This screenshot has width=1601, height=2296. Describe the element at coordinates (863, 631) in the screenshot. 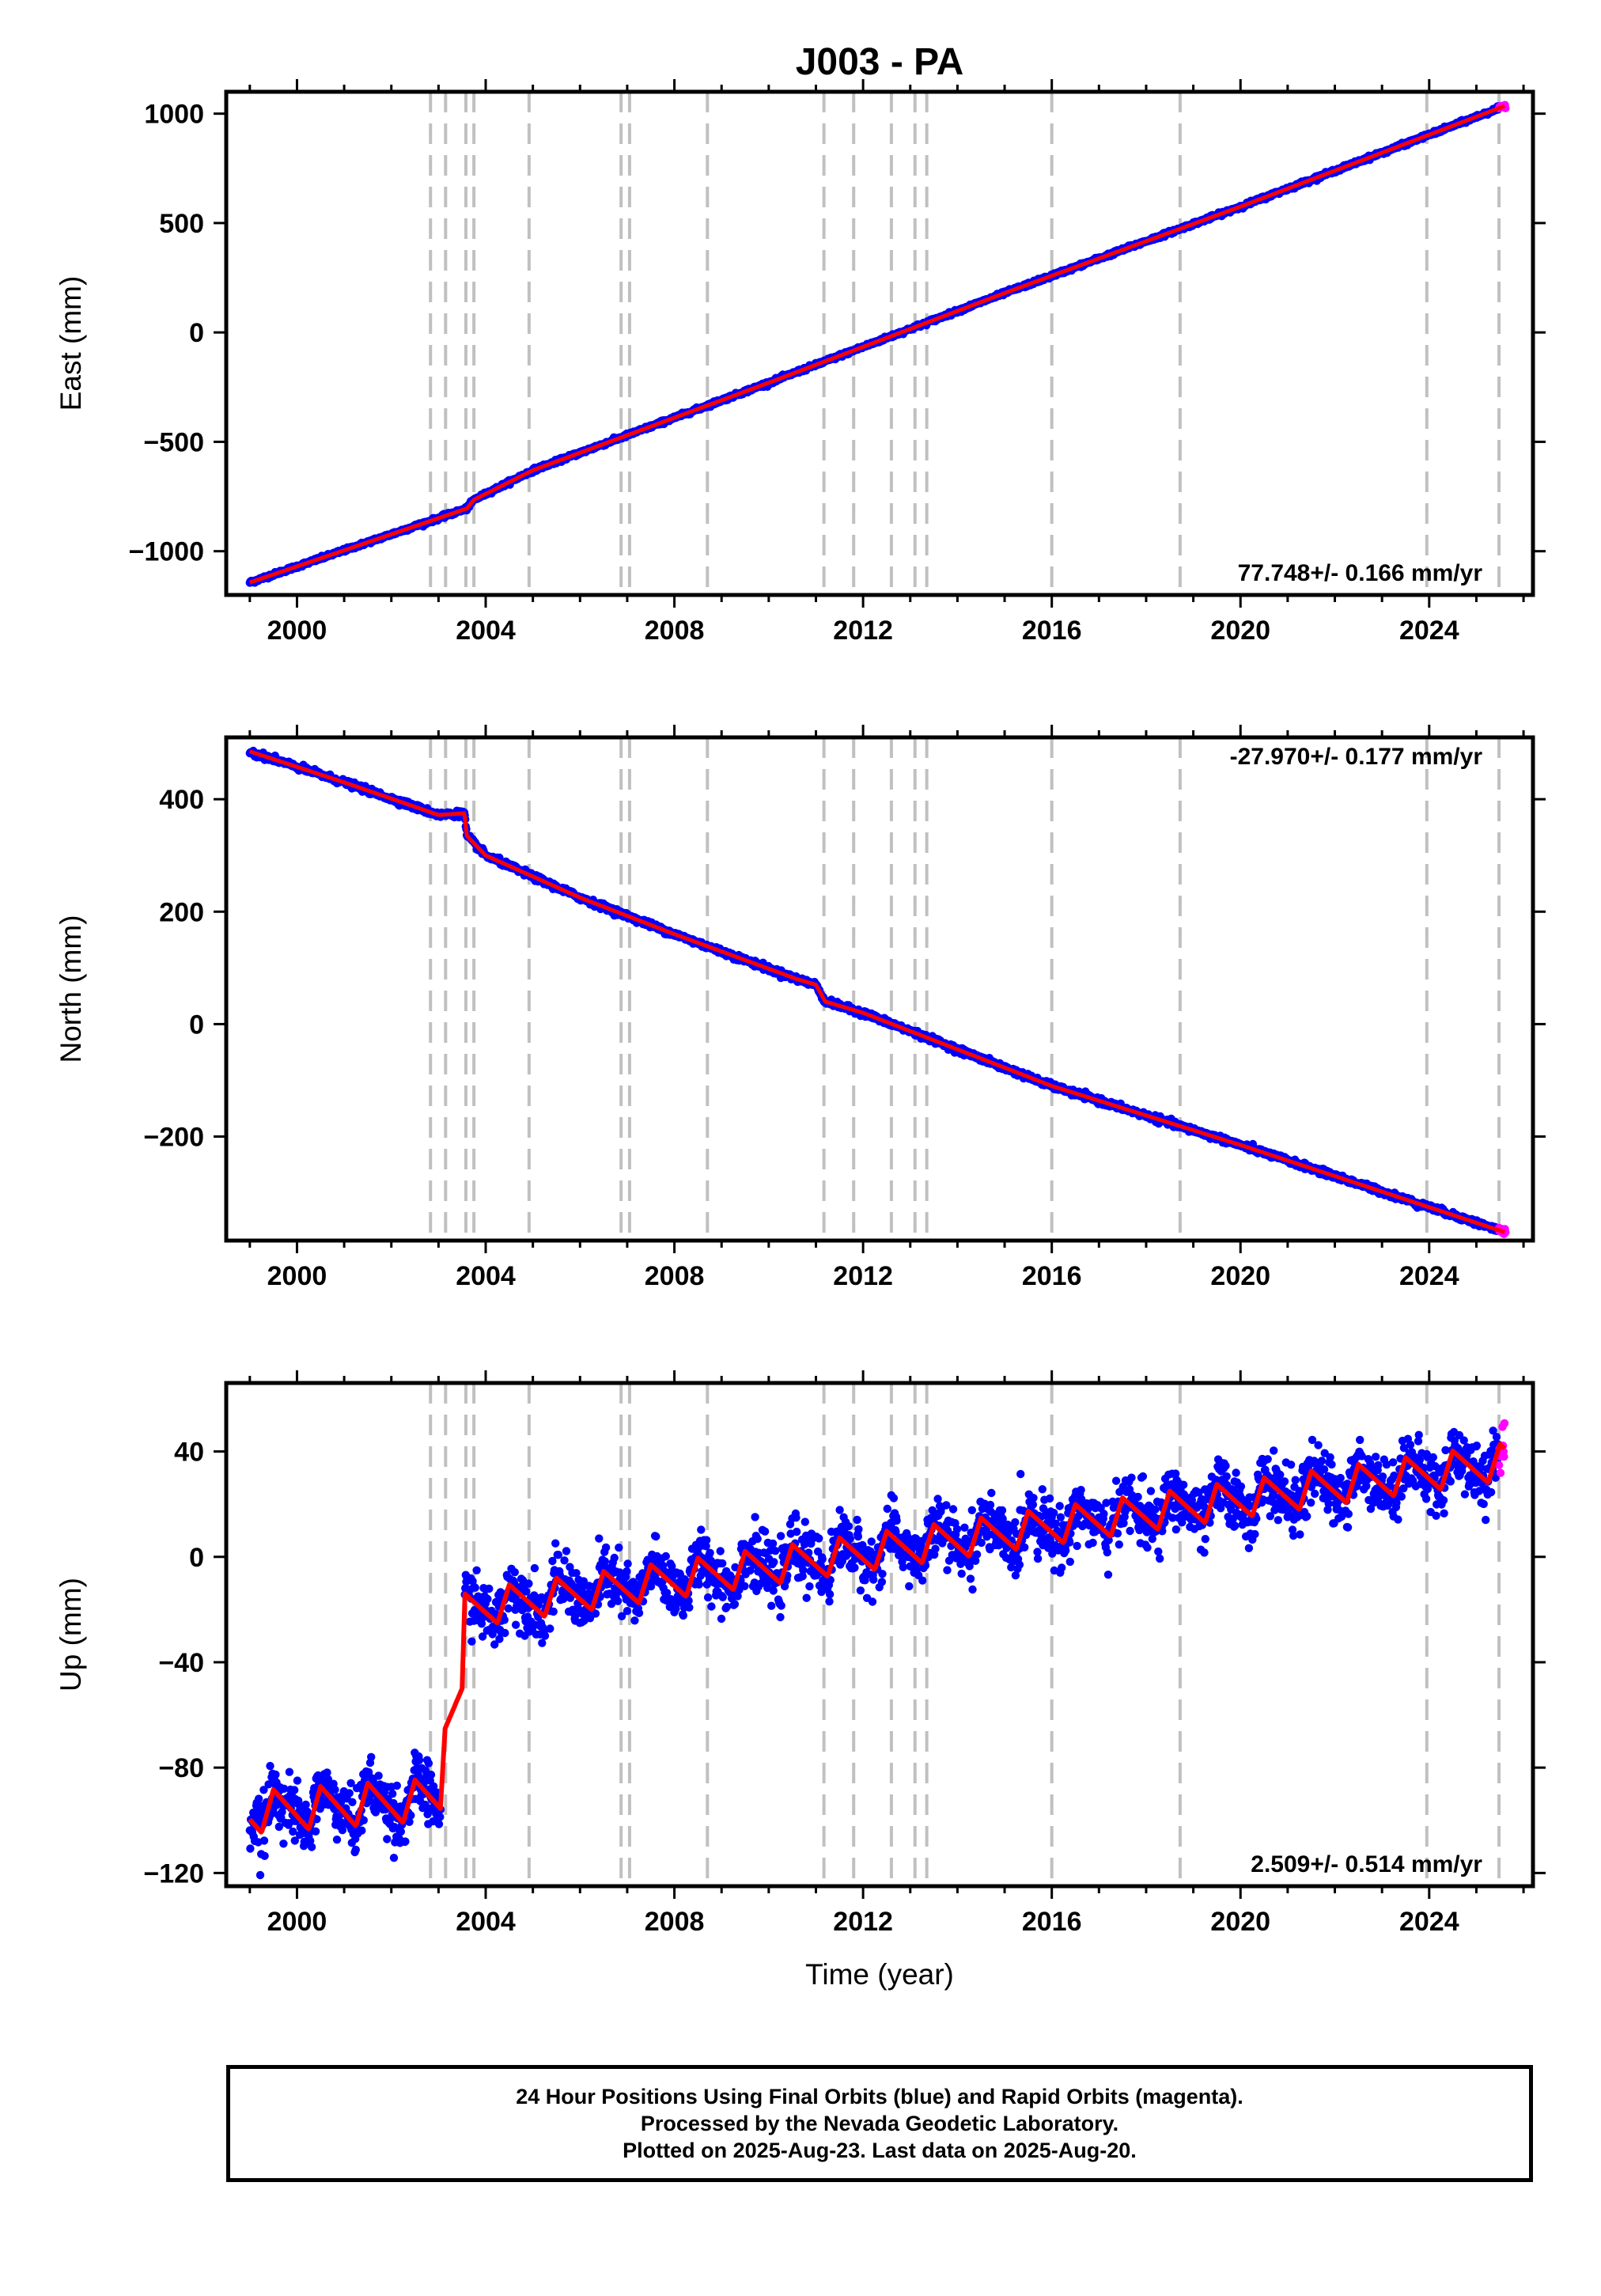

I see `x-tick-label: 2012` at that location.